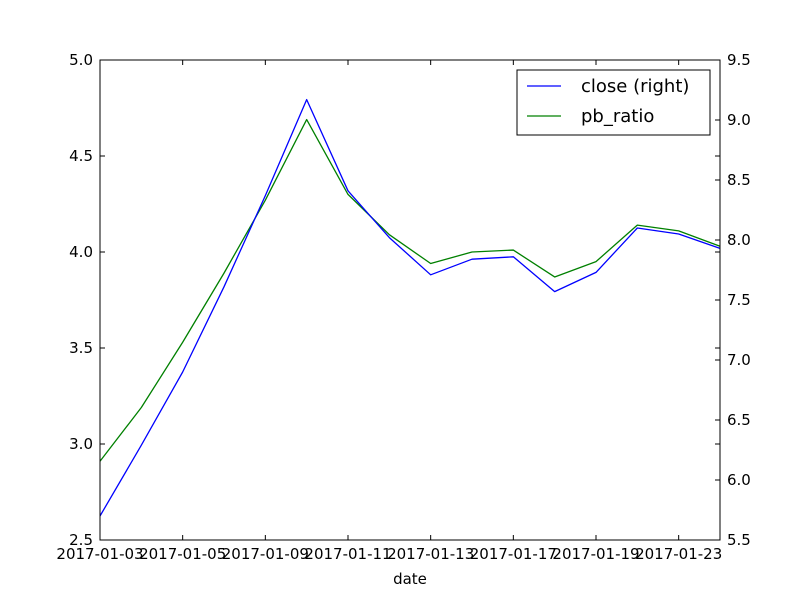 Image resolution: width=800 pixels, height=600 pixels. I want to click on y-right-tick-label: 6.5, so click(739, 420).